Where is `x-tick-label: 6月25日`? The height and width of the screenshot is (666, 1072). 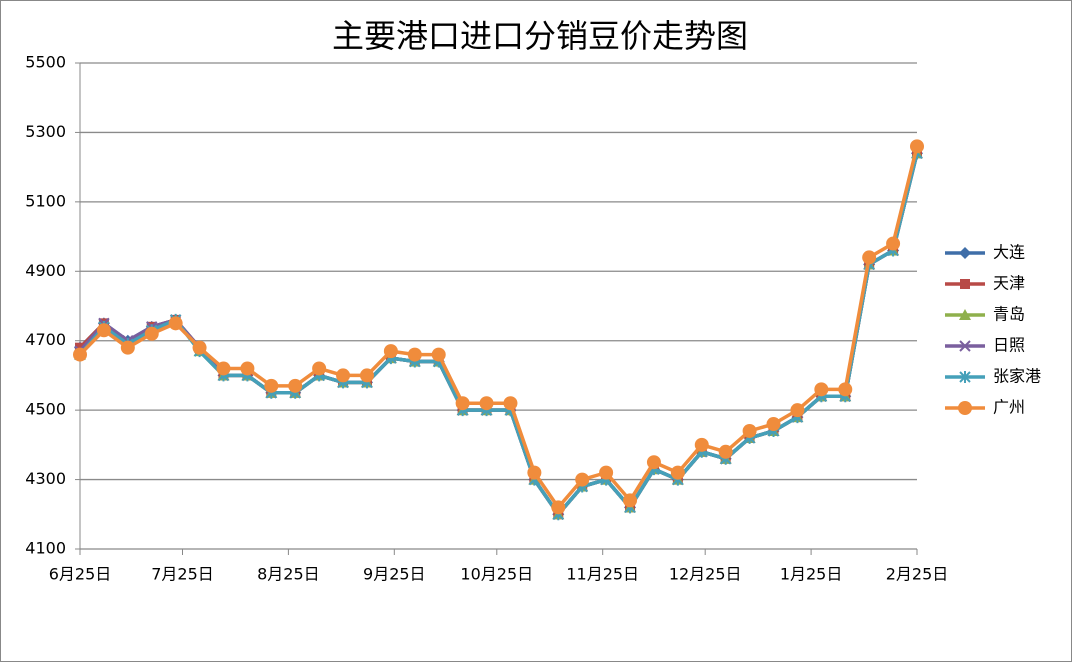
x-tick-label: 6月25日 is located at coordinates (80, 574).